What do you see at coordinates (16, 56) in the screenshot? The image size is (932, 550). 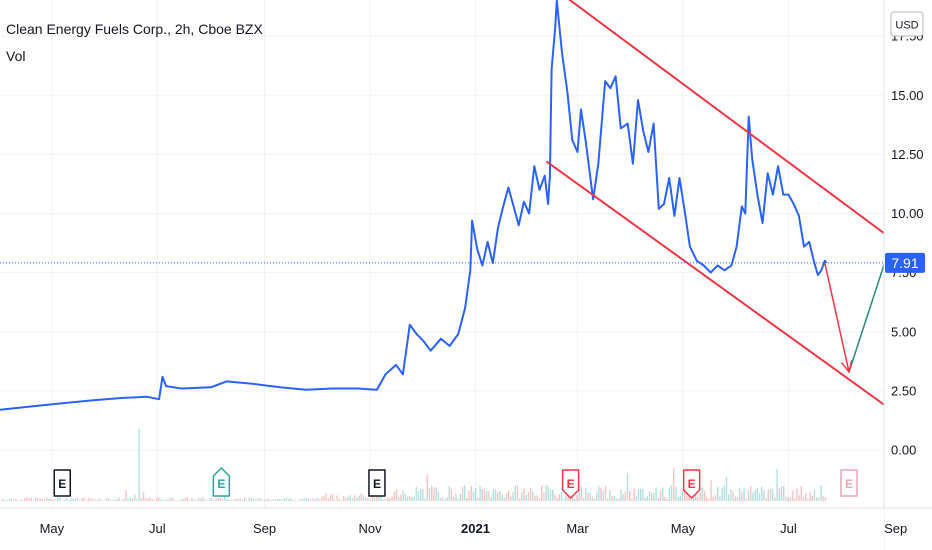 I see `volume-indicator-label: Vol` at bounding box center [16, 56].